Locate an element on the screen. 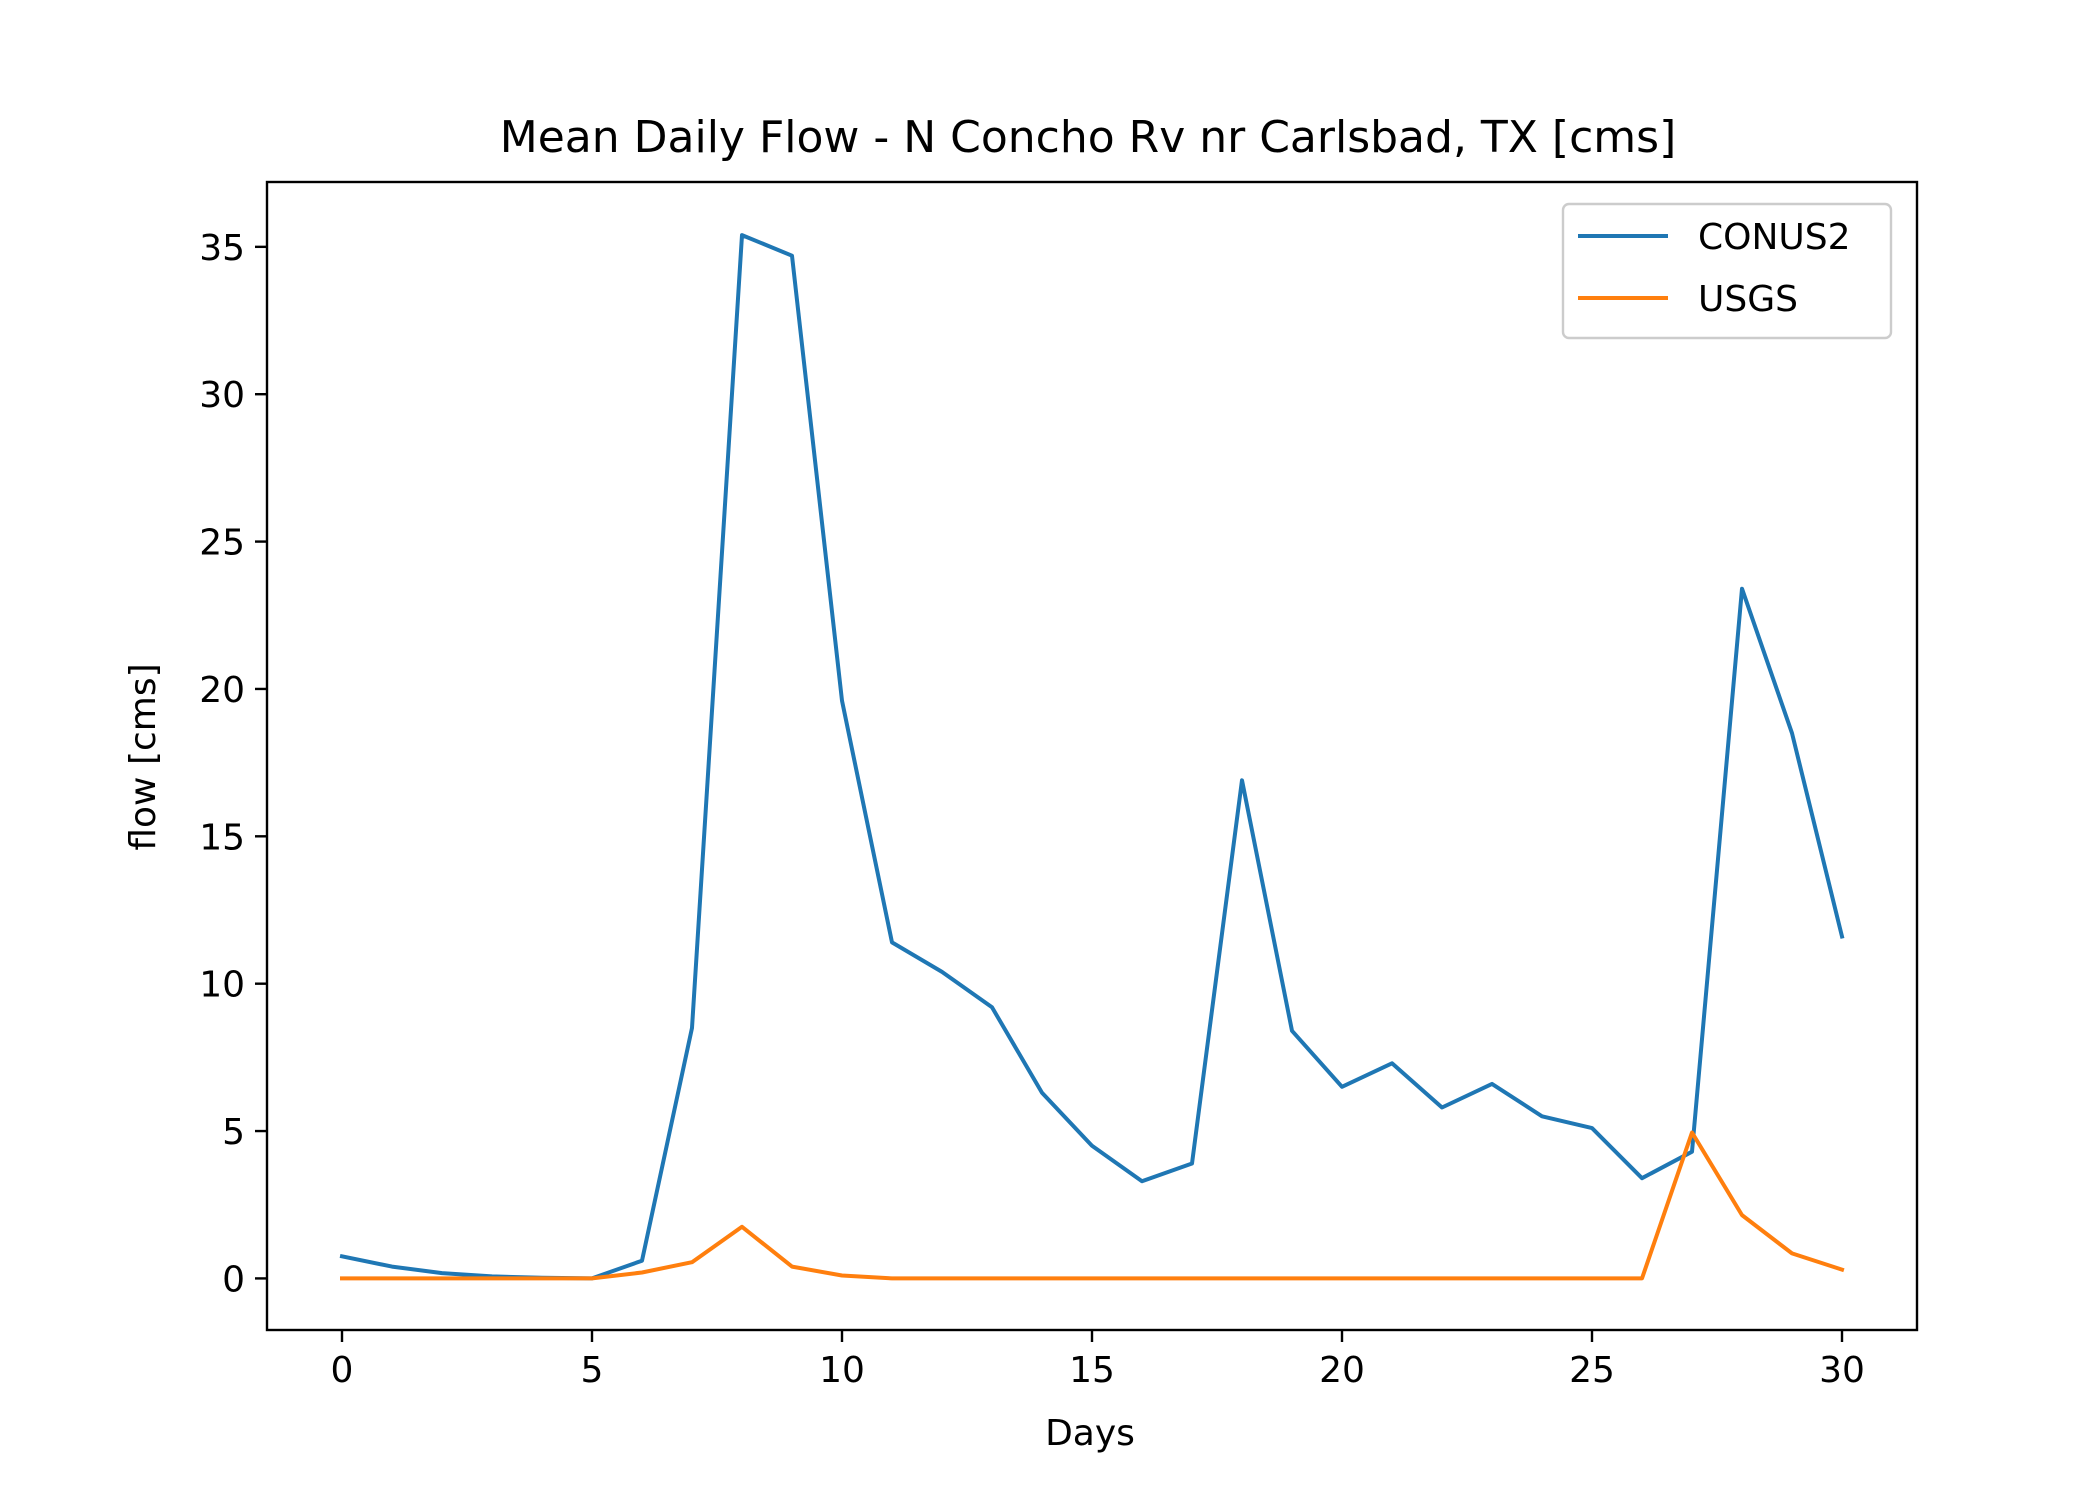 The height and width of the screenshot is (1500, 2100). y-axis: 0 5 10 15 20 25 30 35 is located at coordinates (233, 764).